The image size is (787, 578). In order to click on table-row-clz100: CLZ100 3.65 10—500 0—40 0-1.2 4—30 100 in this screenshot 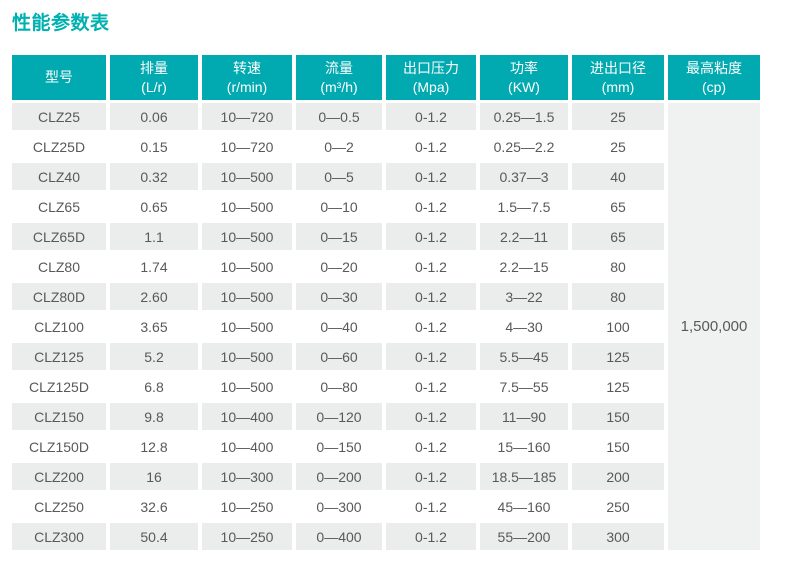, I will do `click(386, 326)`.